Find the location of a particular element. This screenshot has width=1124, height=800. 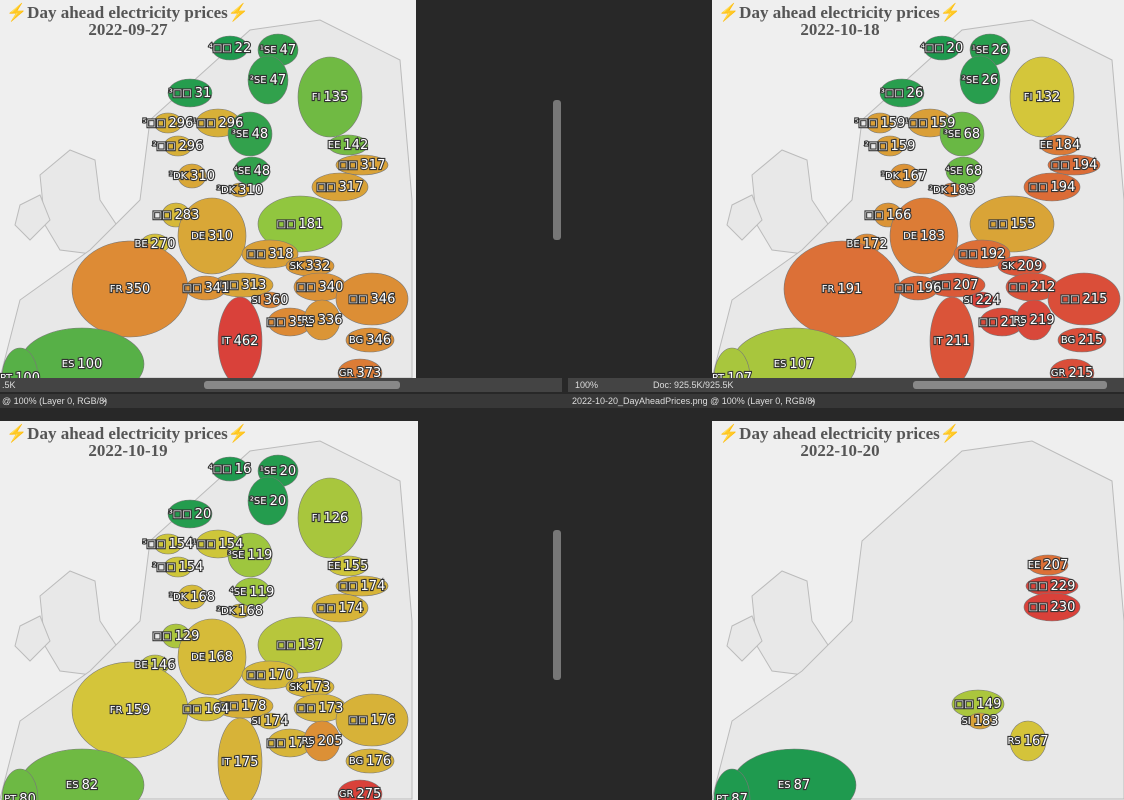

region-label: □□ 313 is located at coordinates (243, 285).